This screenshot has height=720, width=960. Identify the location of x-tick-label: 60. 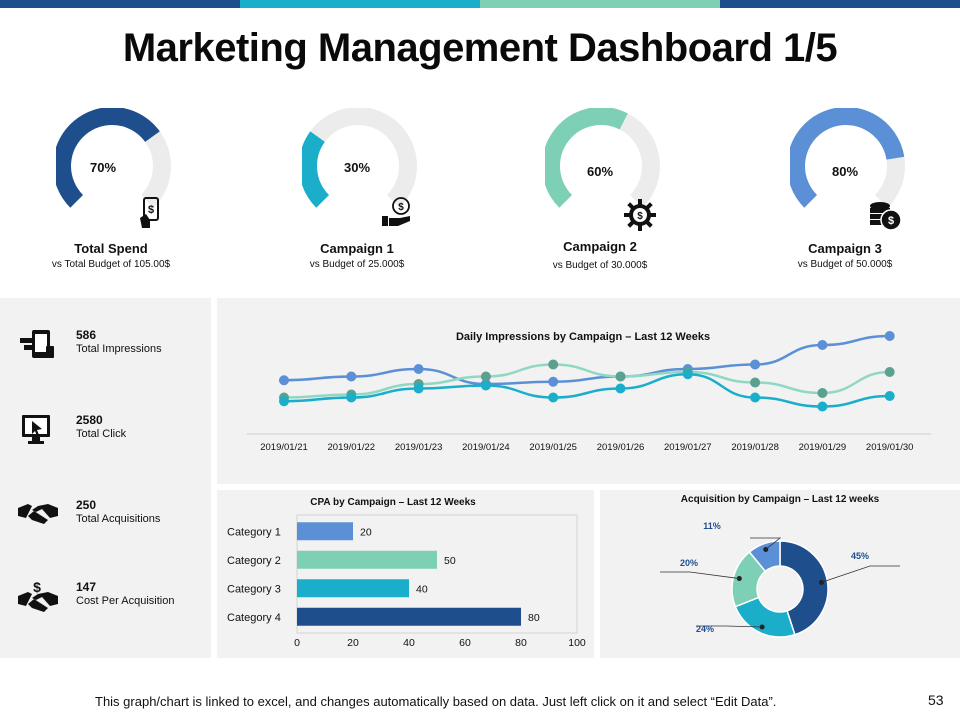
(465, 643).